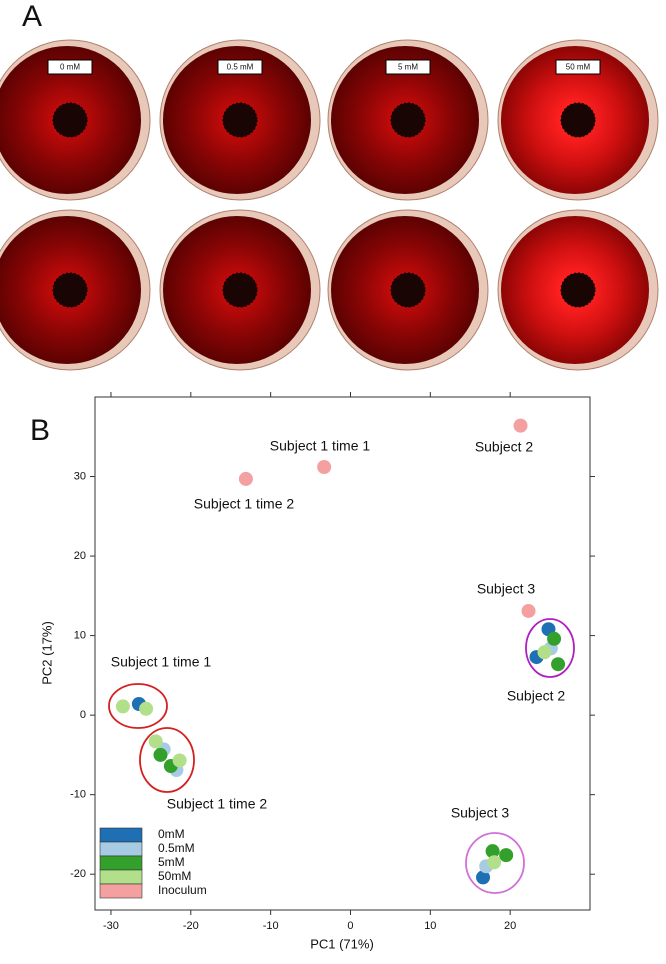  I want to click on y-tick-label: 10, so click(80, 636).